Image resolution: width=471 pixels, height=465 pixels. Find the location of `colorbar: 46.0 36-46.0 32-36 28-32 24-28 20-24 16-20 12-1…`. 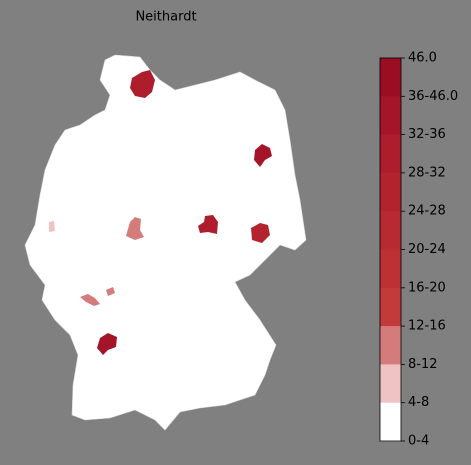

colorbar: 46.0 36-46.0 32-36 28-32 24-28 20-24 16-20 12-1… is located at coordinates (419, 250).